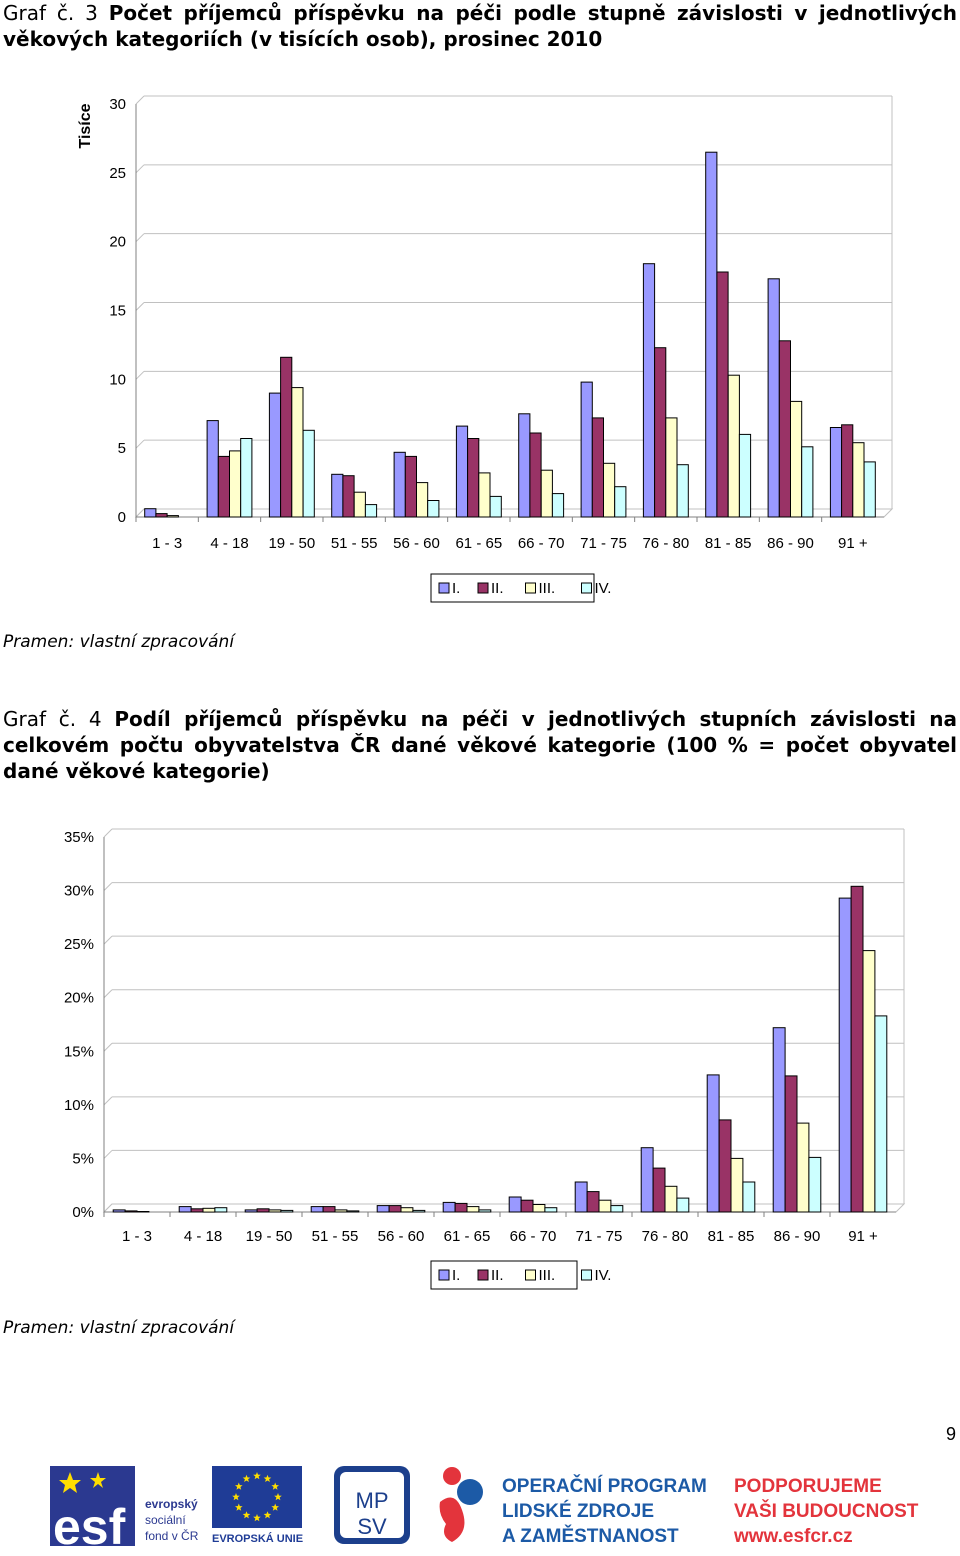 The image size is (960, 1556). Describe the element at coordinates (257, 1538) in the screenshot. I see `eu-text: EVROPSKÁ UNIE` at that location.